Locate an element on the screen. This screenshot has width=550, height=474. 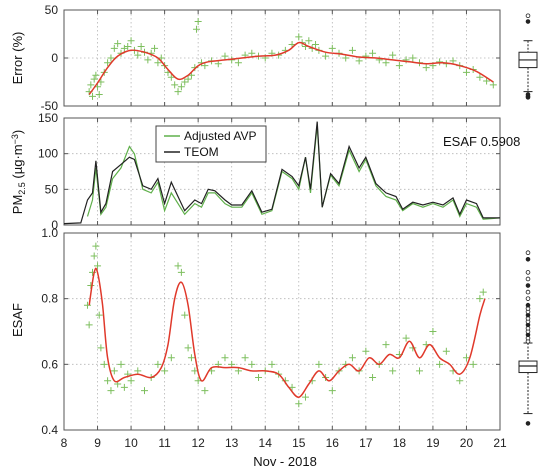
x-tick-label: 11 is located at coordinates (164, 443).